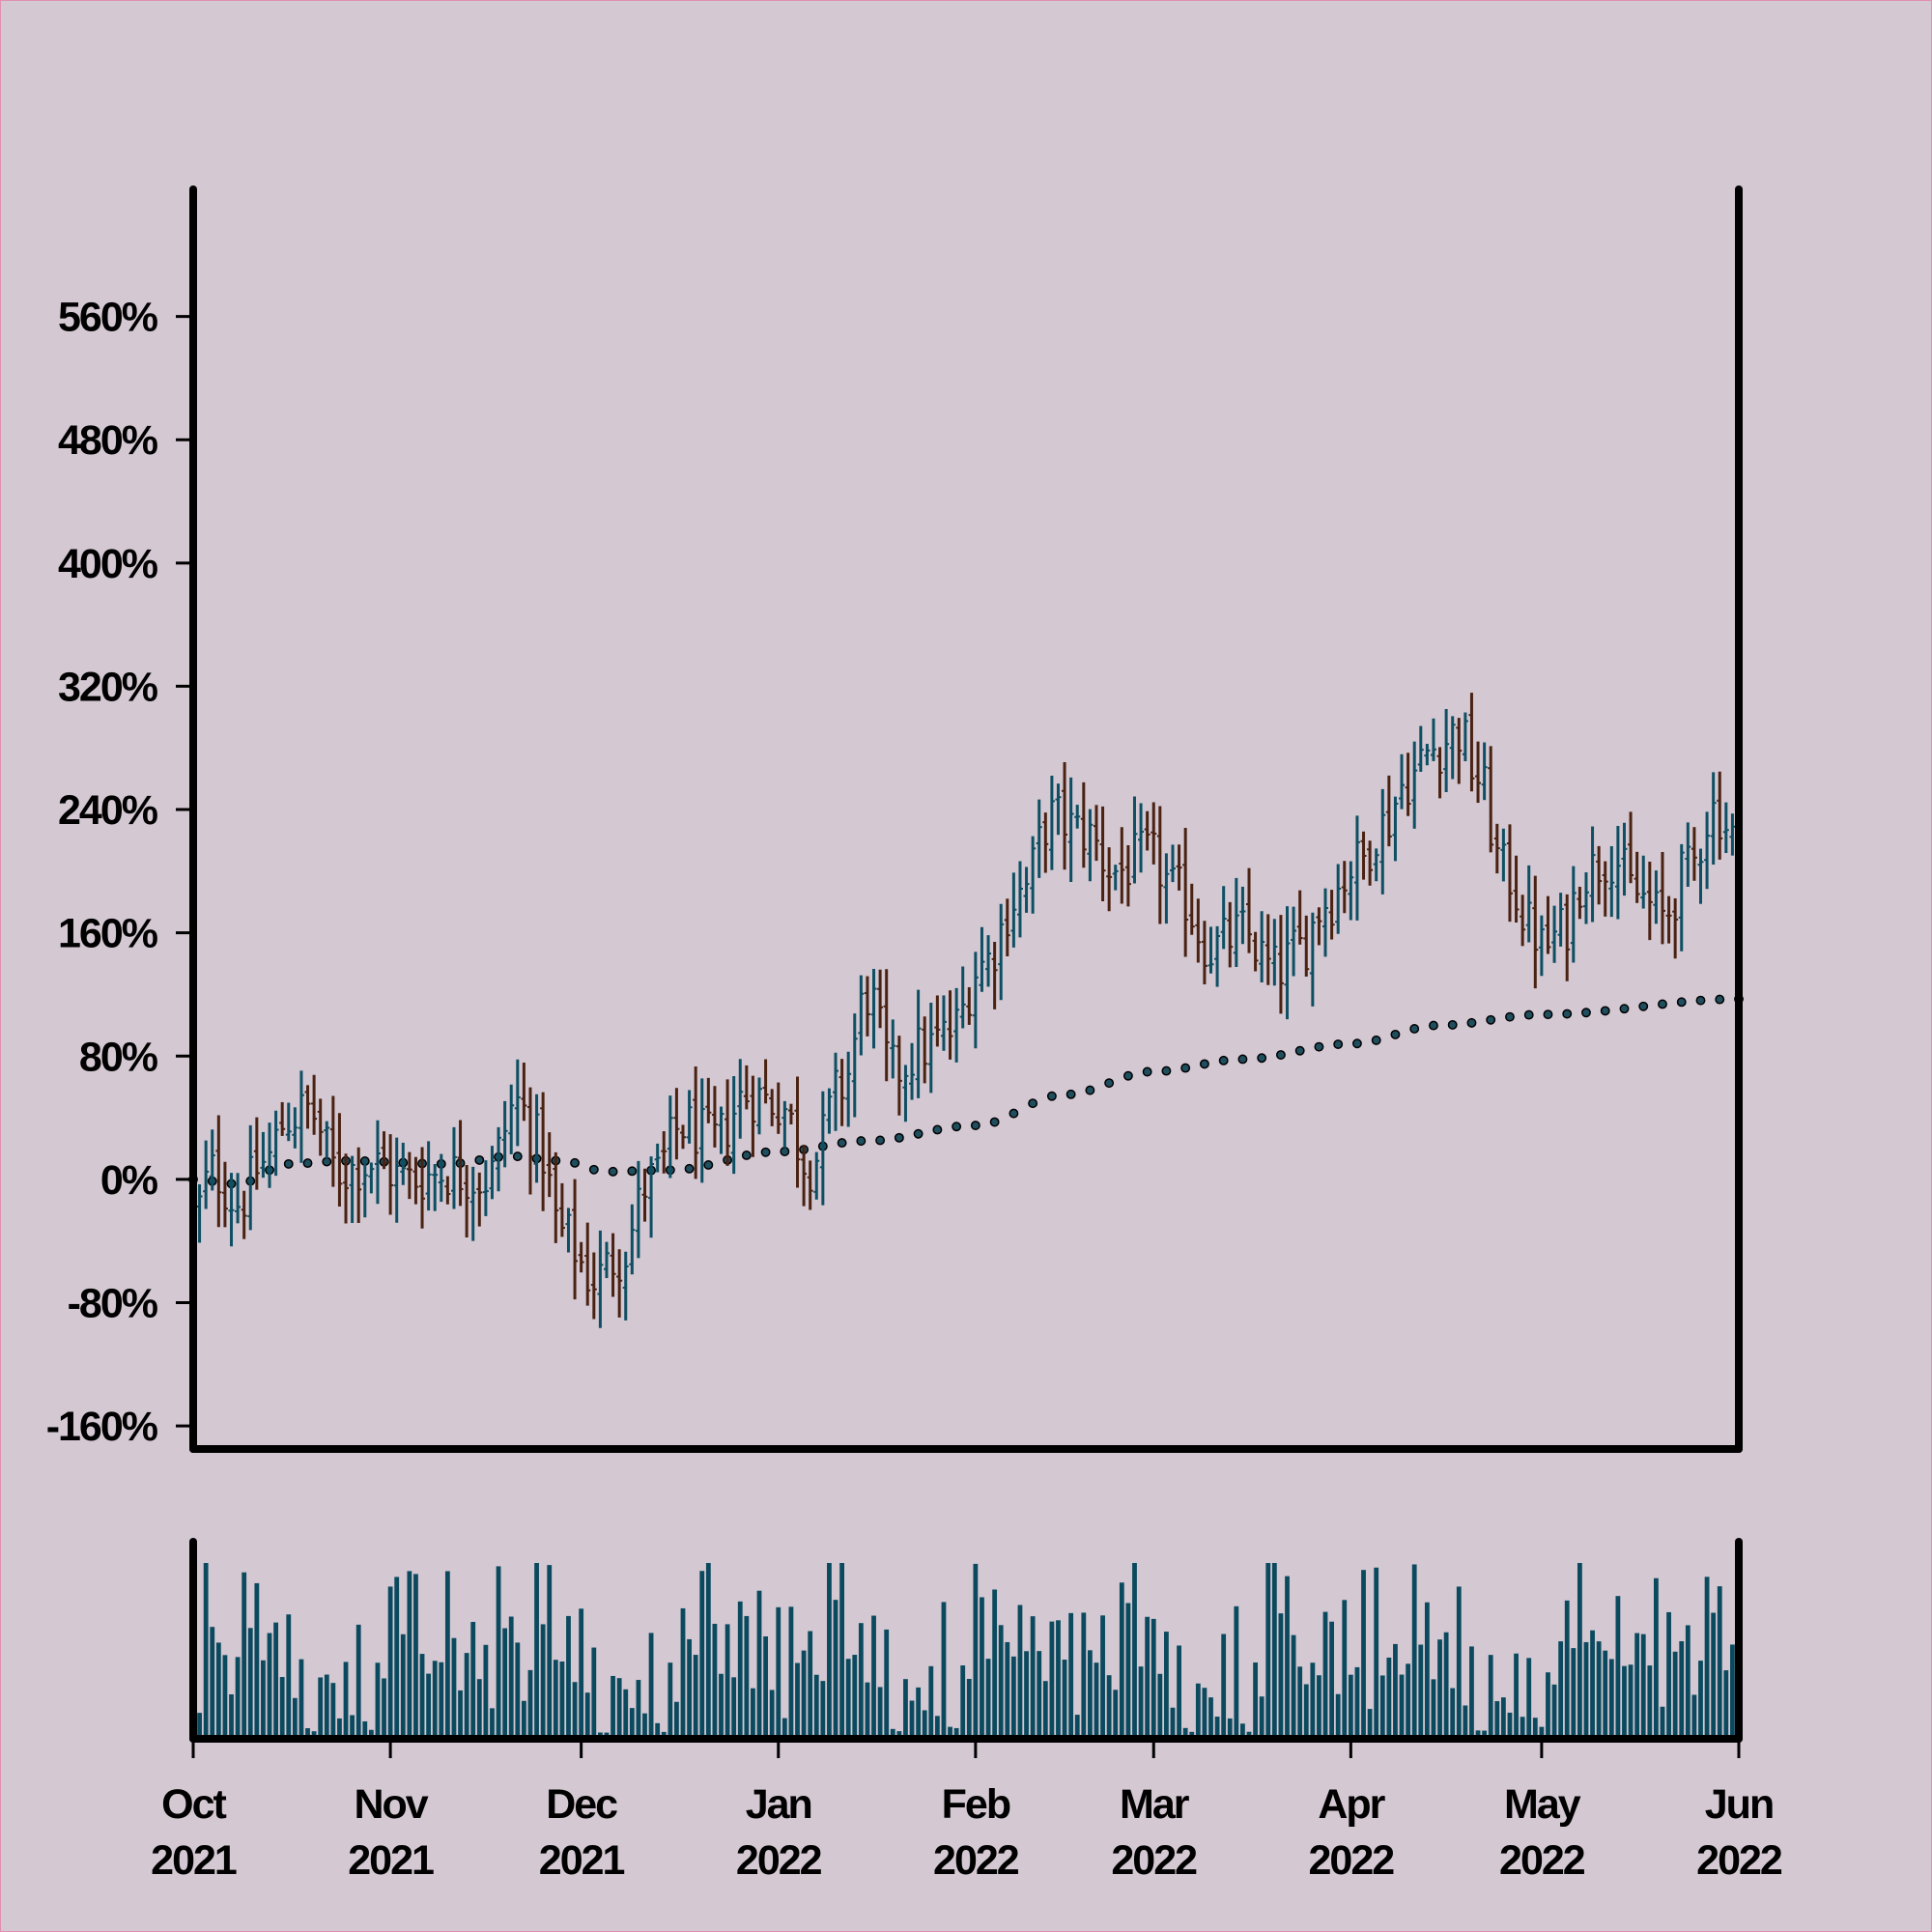  I want to click on y-tick-label: 480%, so click(108, 440).